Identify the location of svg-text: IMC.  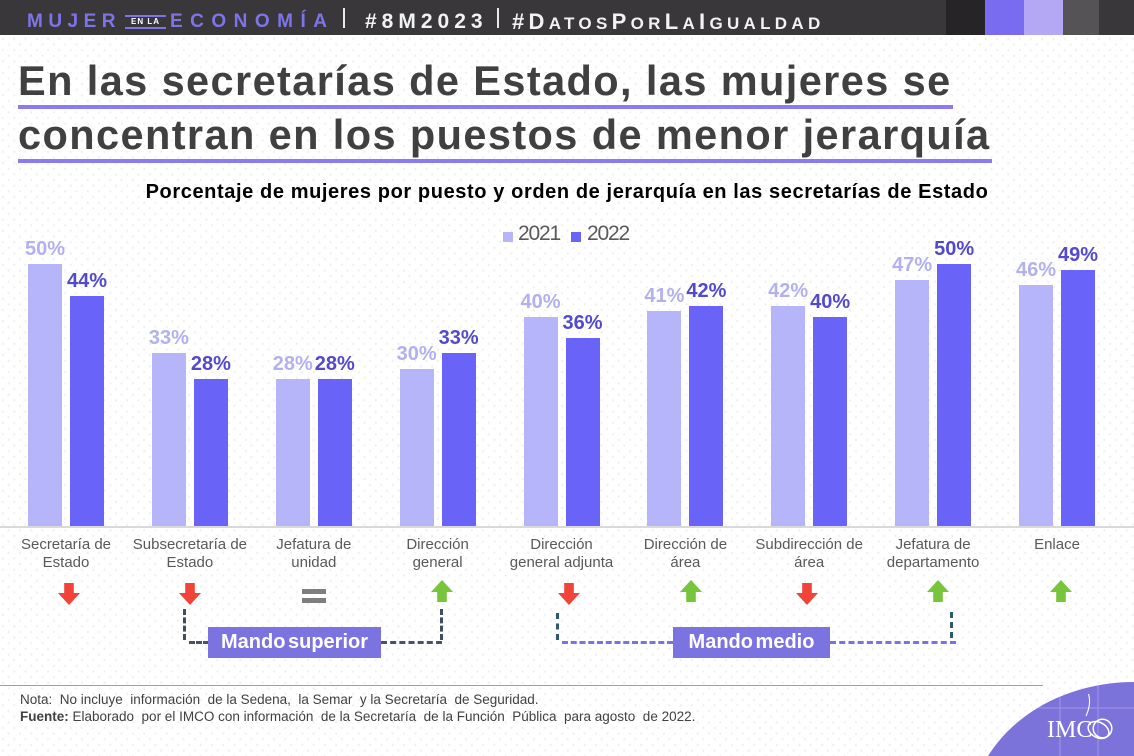
(1069, 730).